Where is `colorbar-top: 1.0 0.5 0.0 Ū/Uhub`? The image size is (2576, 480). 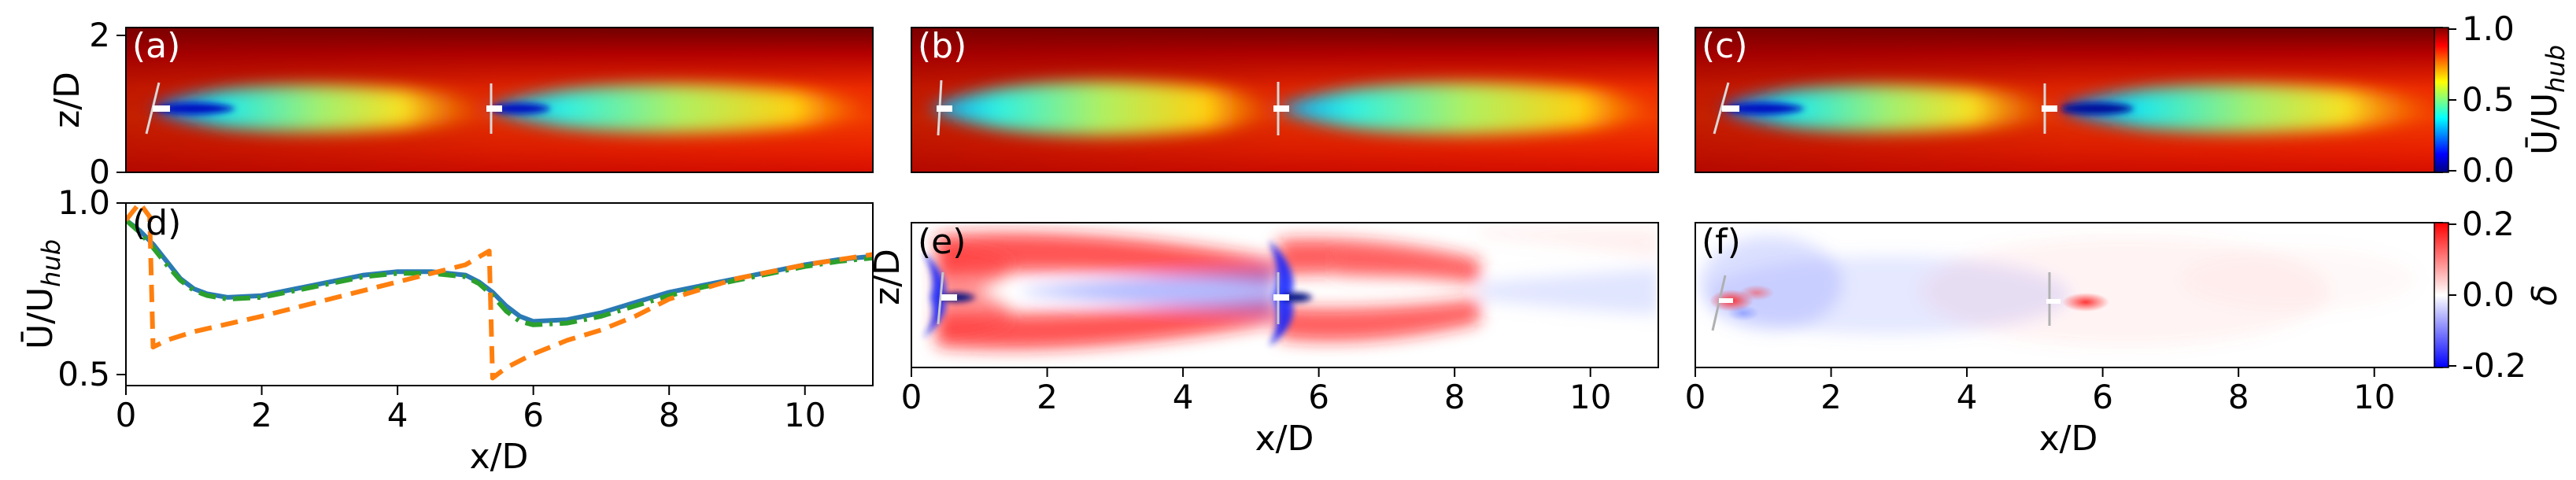
colorbar-top: 1.0 0.5 0.0 Ū/Uhub is located at coordinates (2502, 99).